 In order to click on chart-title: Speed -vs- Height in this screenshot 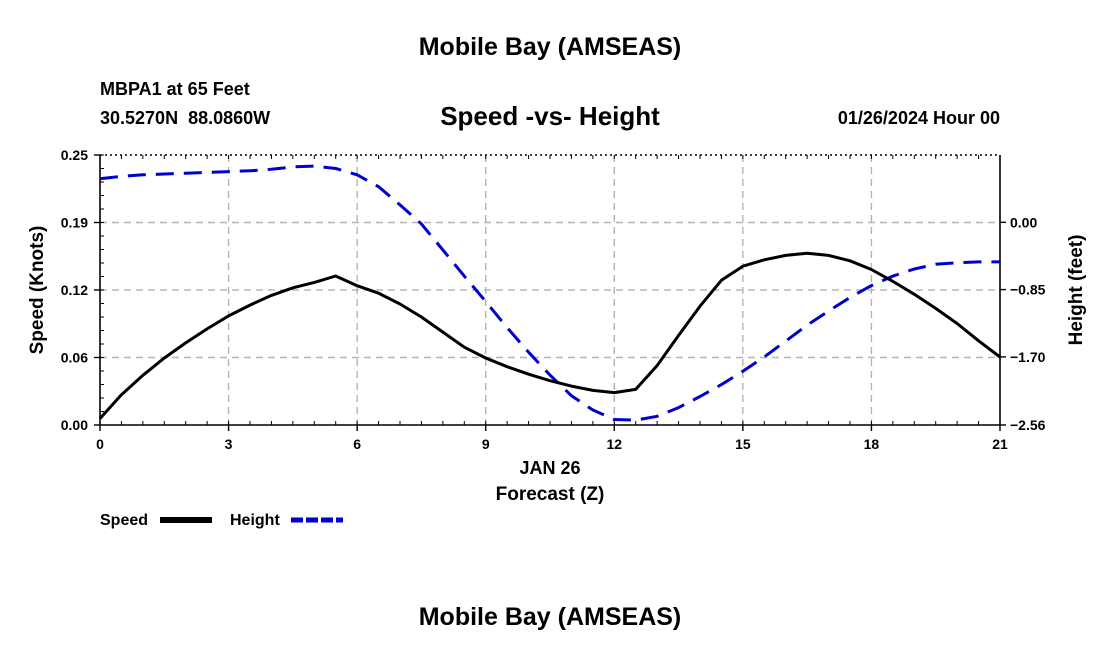, I will do `click(550, 116)`.